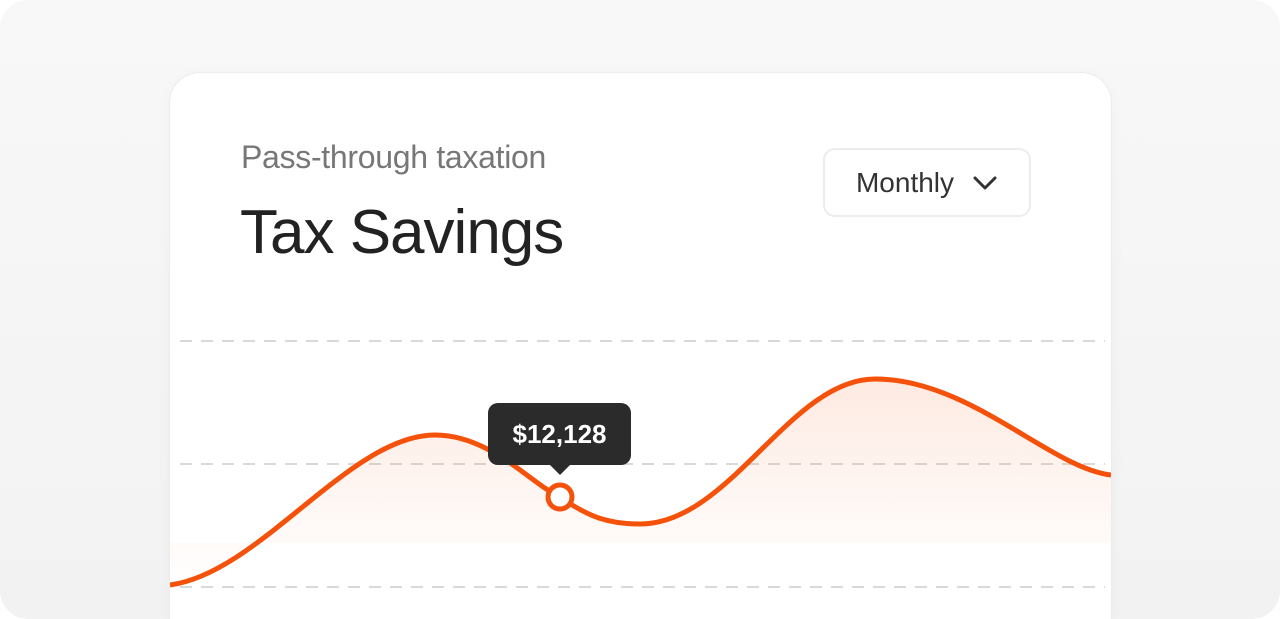 The height and width of the screenshot is (619, 1280). What do you see at coordinates (559, 433) in the screenshot?
I see `tooltip-value: $12,128` at bounding box center [559, 433].